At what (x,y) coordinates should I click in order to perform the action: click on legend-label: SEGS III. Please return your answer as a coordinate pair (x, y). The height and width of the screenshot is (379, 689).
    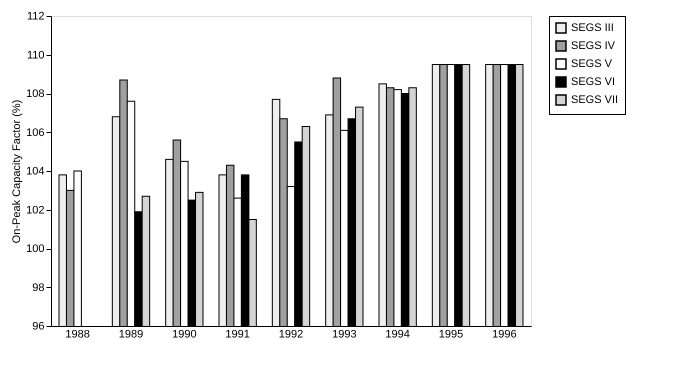
    Looking at the image, I should click on (592, 28).